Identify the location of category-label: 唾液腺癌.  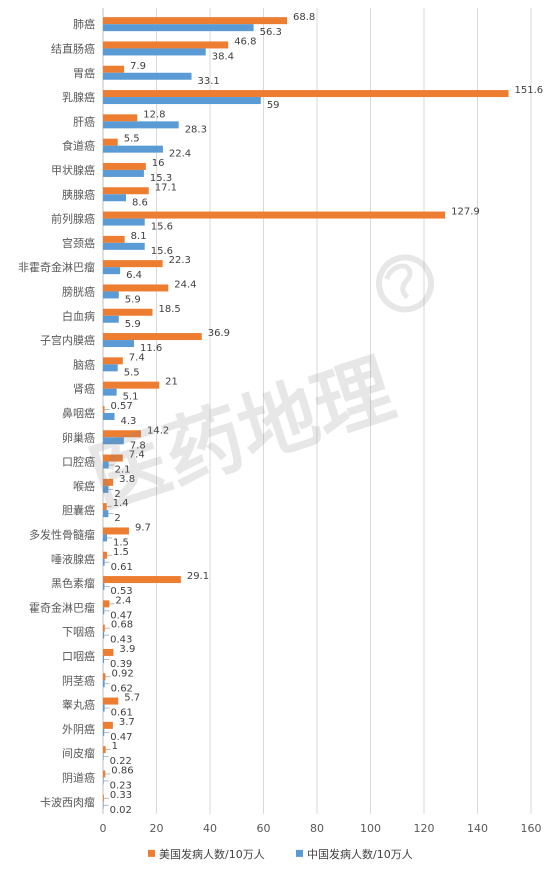
(73, 559).